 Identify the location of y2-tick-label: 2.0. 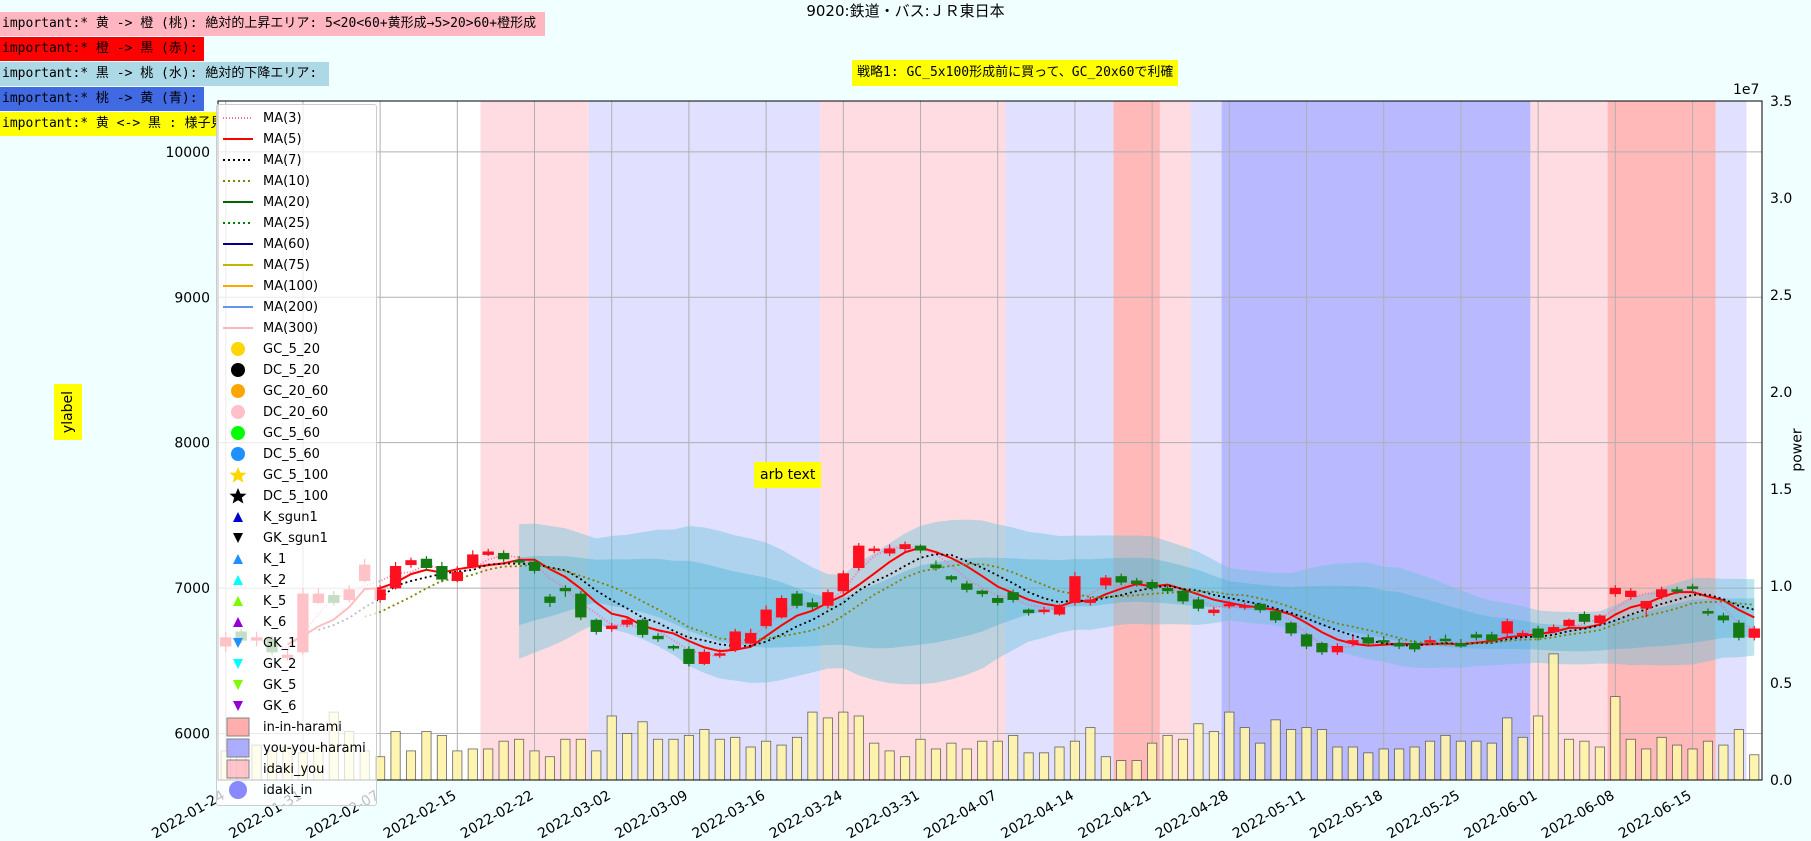
(1781, 393).